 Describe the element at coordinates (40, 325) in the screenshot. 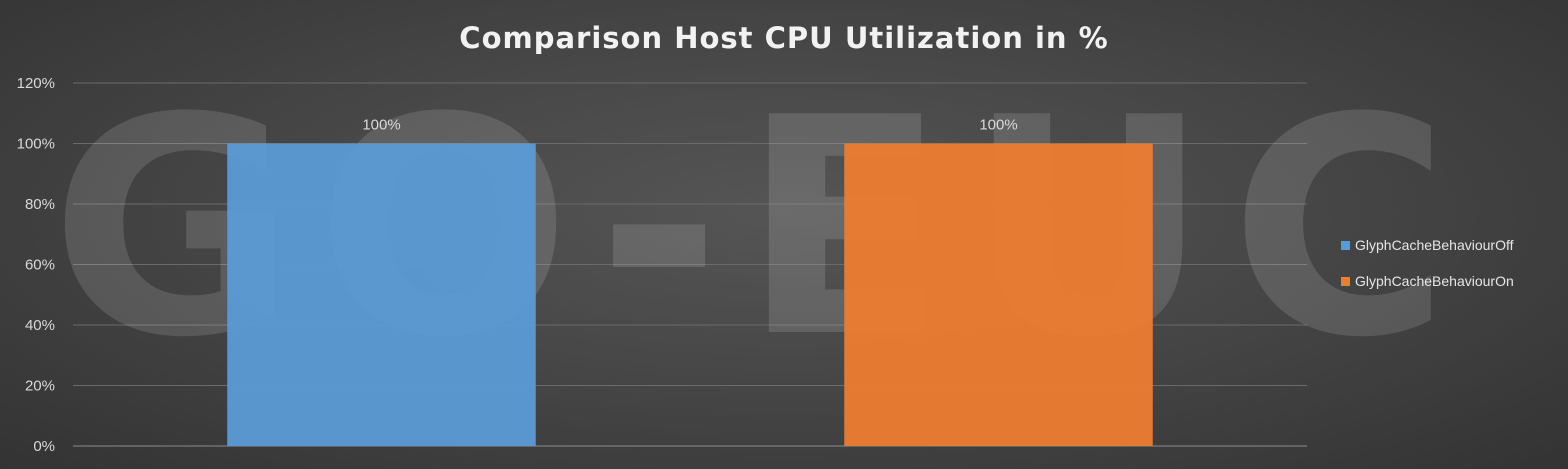

I see `y-tick-label: 40%` at that location.